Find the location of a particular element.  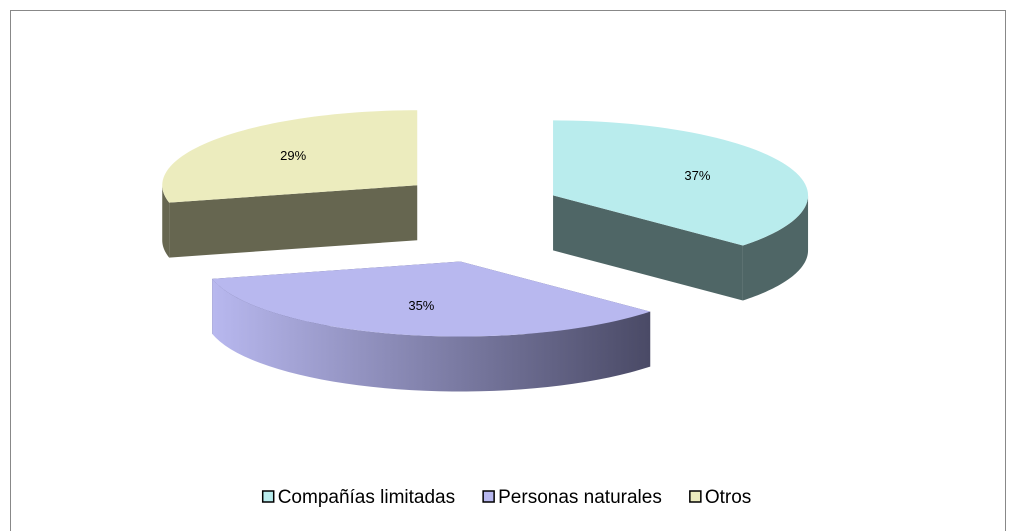

legend-label: Compañías limitadas is located at coordinates (366, 497).